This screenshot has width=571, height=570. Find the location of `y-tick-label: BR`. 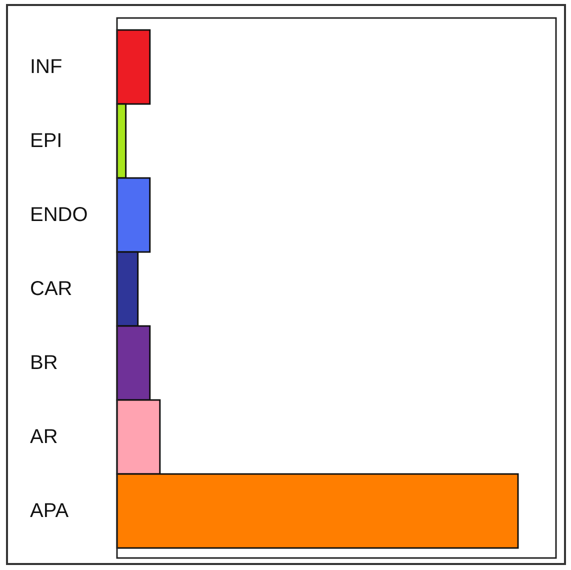

y-tick-label: BR is located at coordinates (44, 363).